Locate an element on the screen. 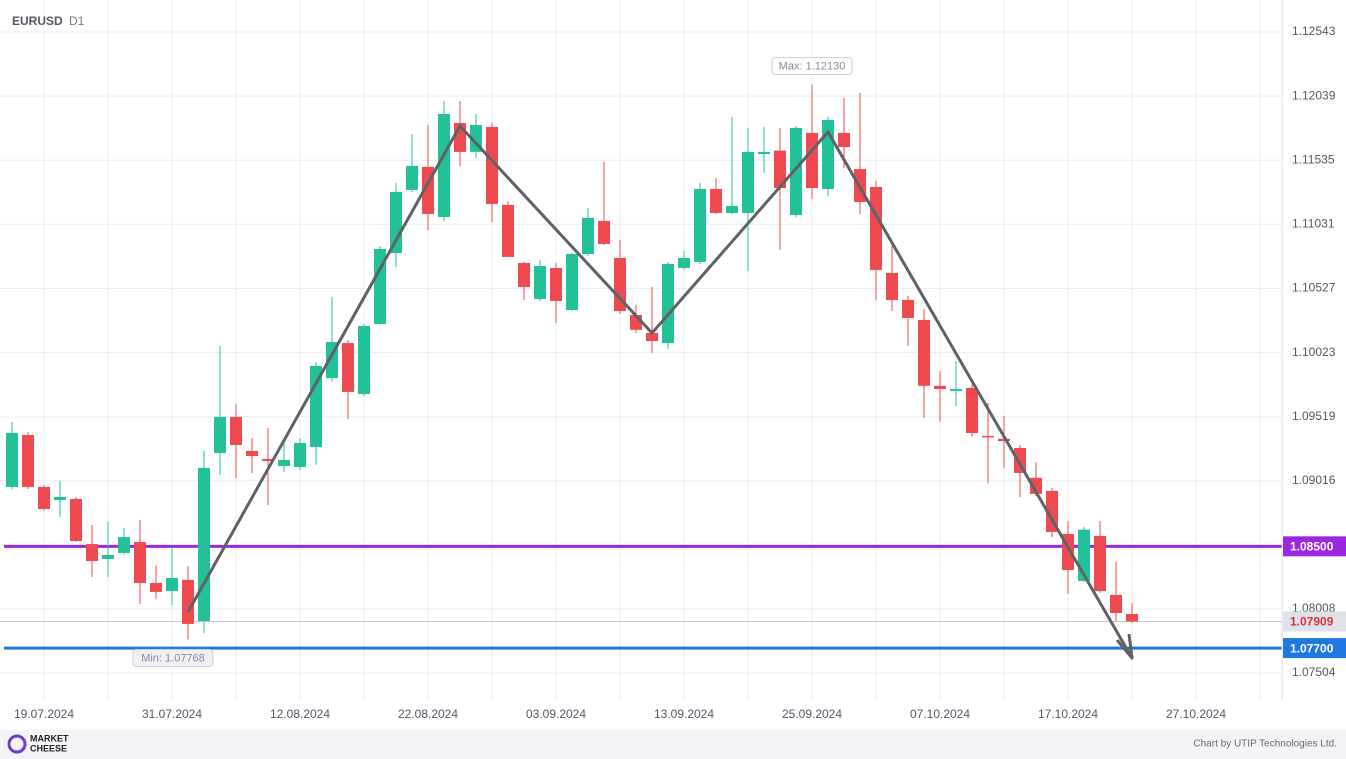  y-tick-label: 1.09016 is located at coordinates (1314, 480).